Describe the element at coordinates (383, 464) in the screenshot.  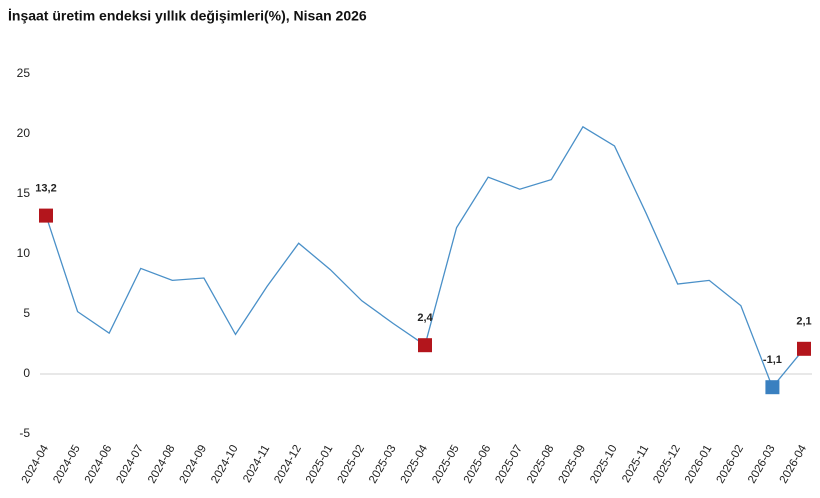
I see `x-tick-label: 2025-03` at that location.